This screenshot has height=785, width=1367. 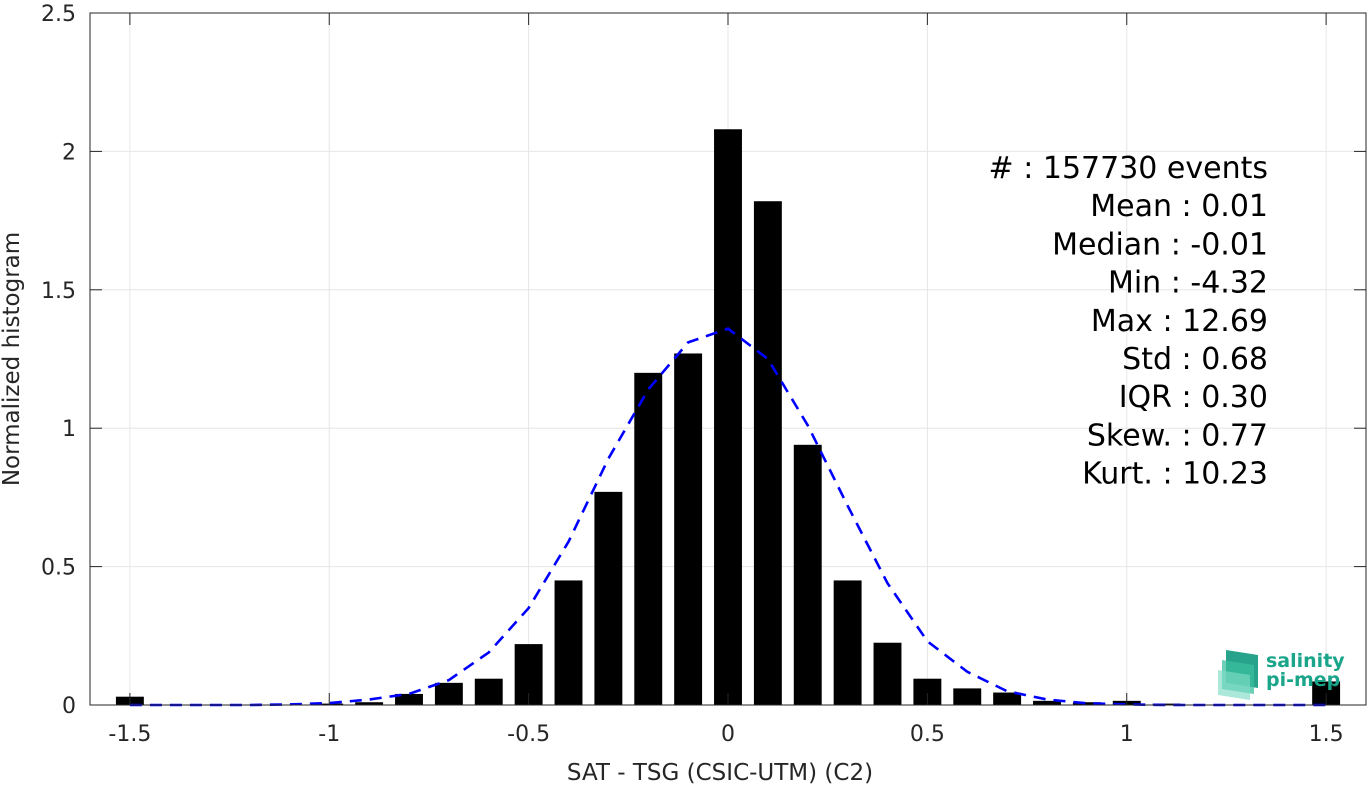 I want to click on x-tick-label: -1, so click(x=329, y=734).